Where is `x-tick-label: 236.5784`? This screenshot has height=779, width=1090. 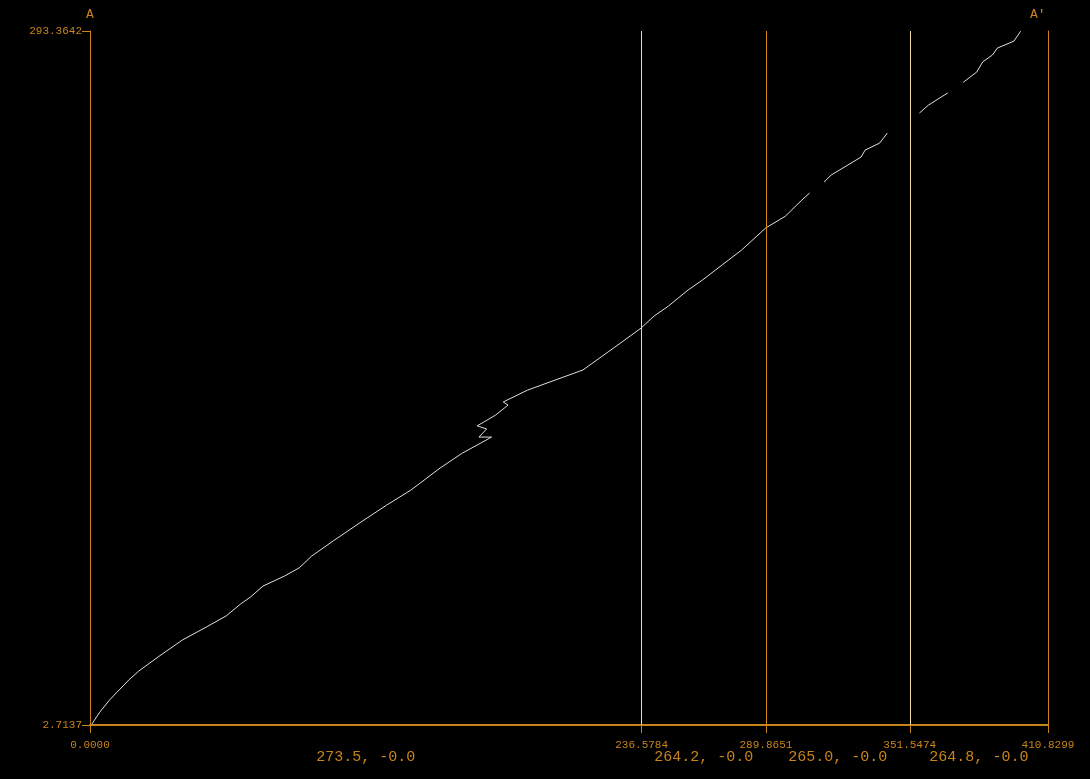
x-tick-label: 236.5784 is located at coordinates (642, 744).